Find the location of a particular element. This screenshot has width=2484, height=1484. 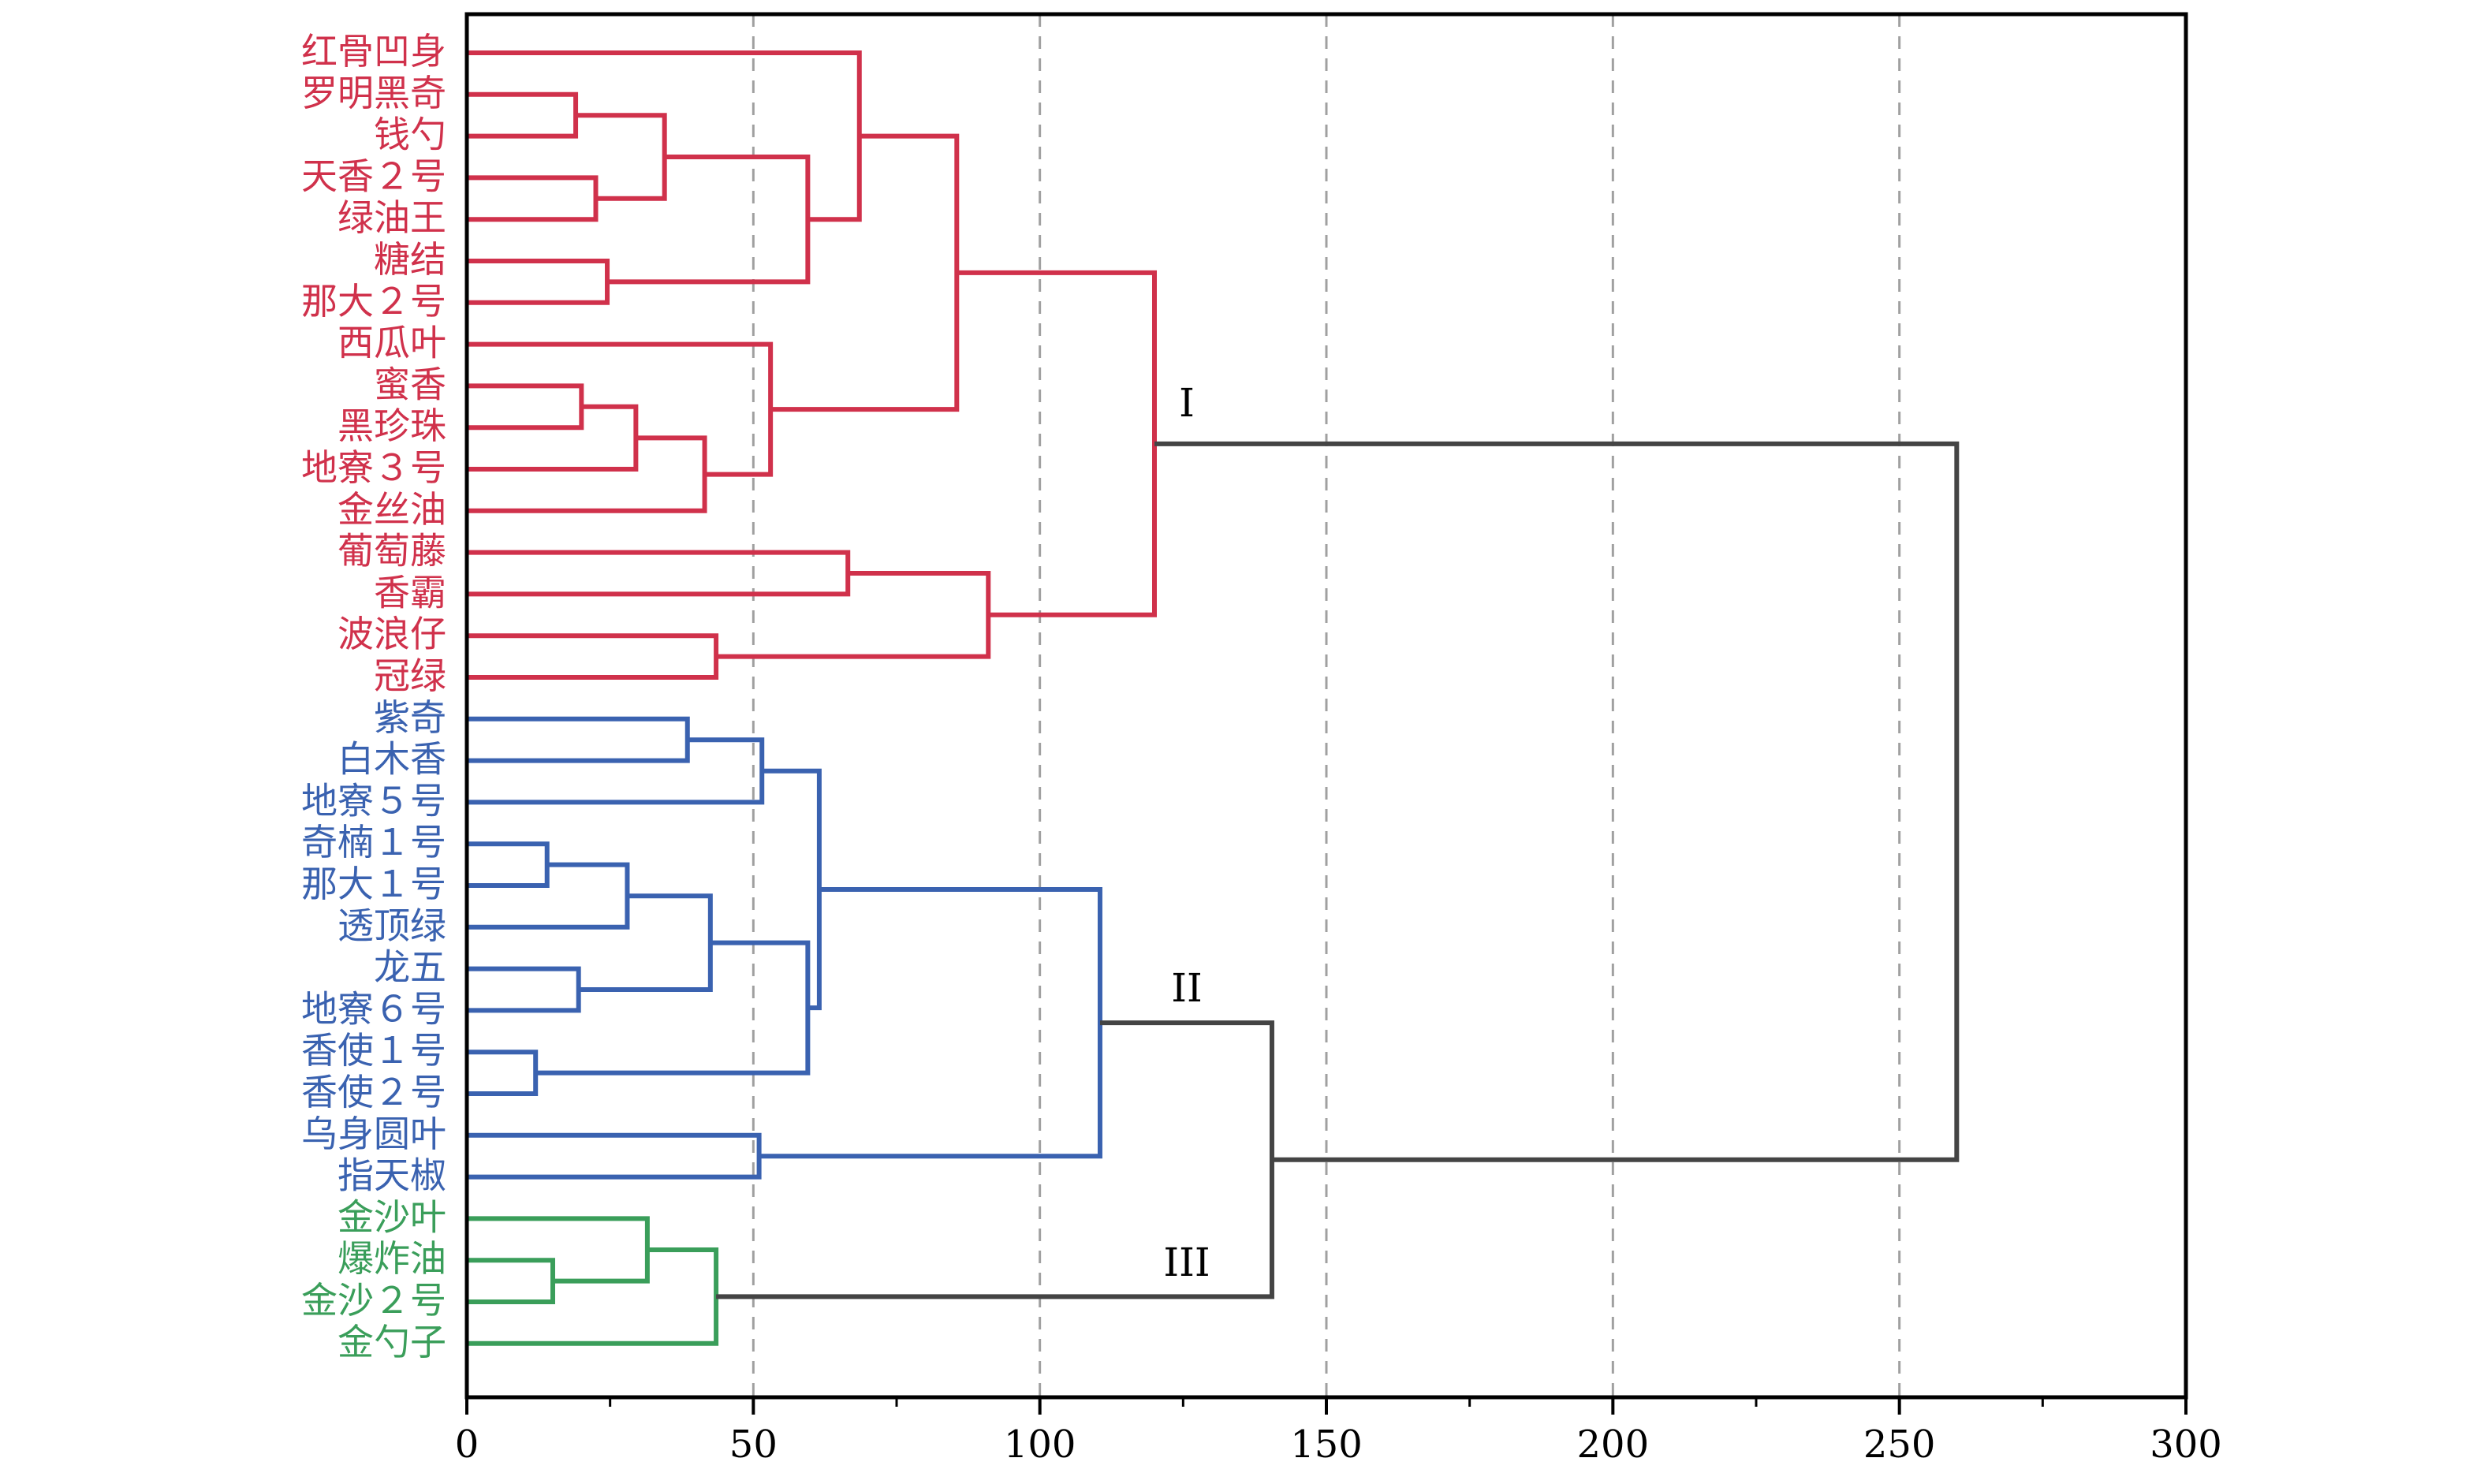

leaf-label: 黑珍珠 is located at coordinates (392, 426).